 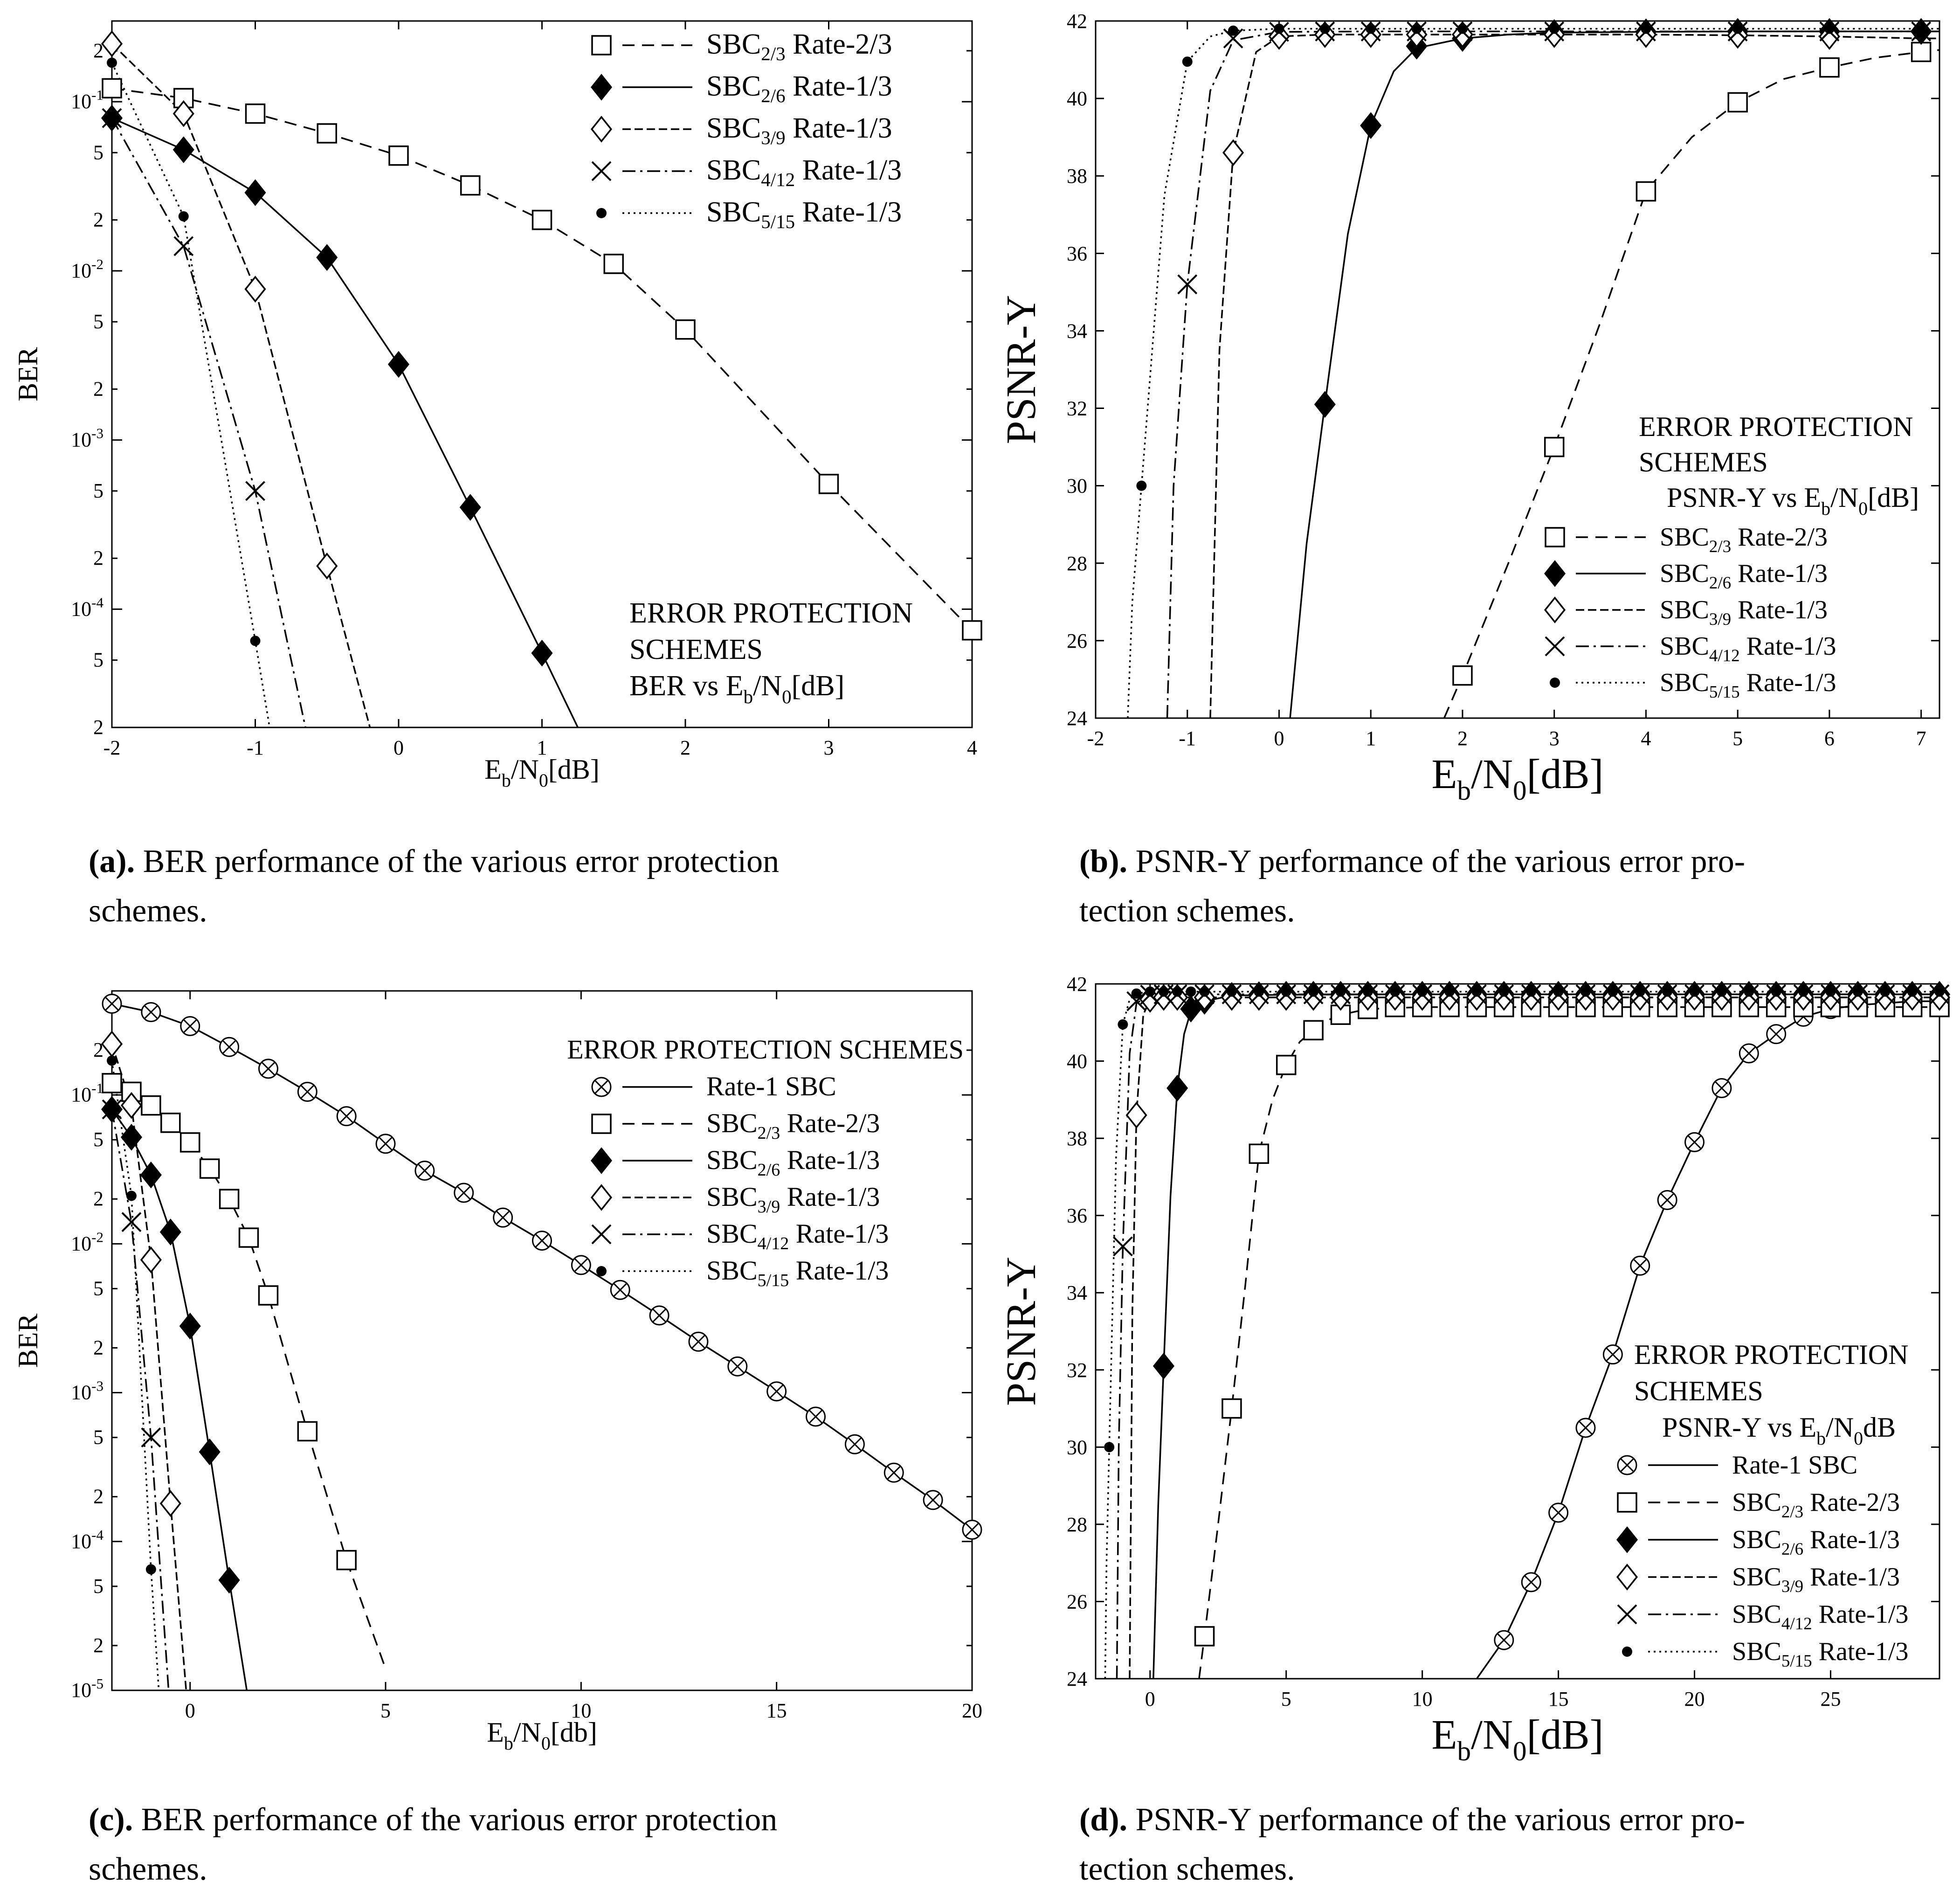 I want to click on y-tick-label: 34, so click(x=1077, y=1293).